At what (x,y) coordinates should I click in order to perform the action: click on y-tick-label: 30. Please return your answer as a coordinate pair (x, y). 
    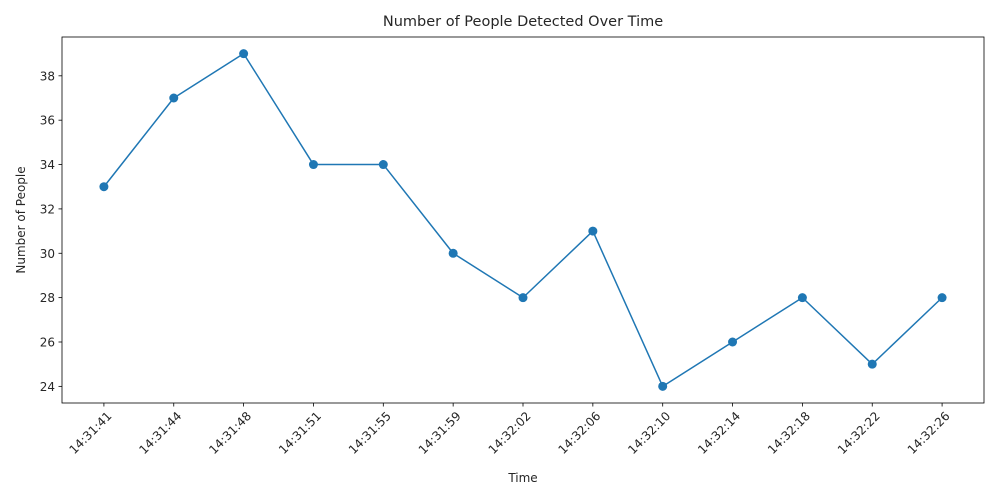
    Looking at the image, I should click on (47, 254).